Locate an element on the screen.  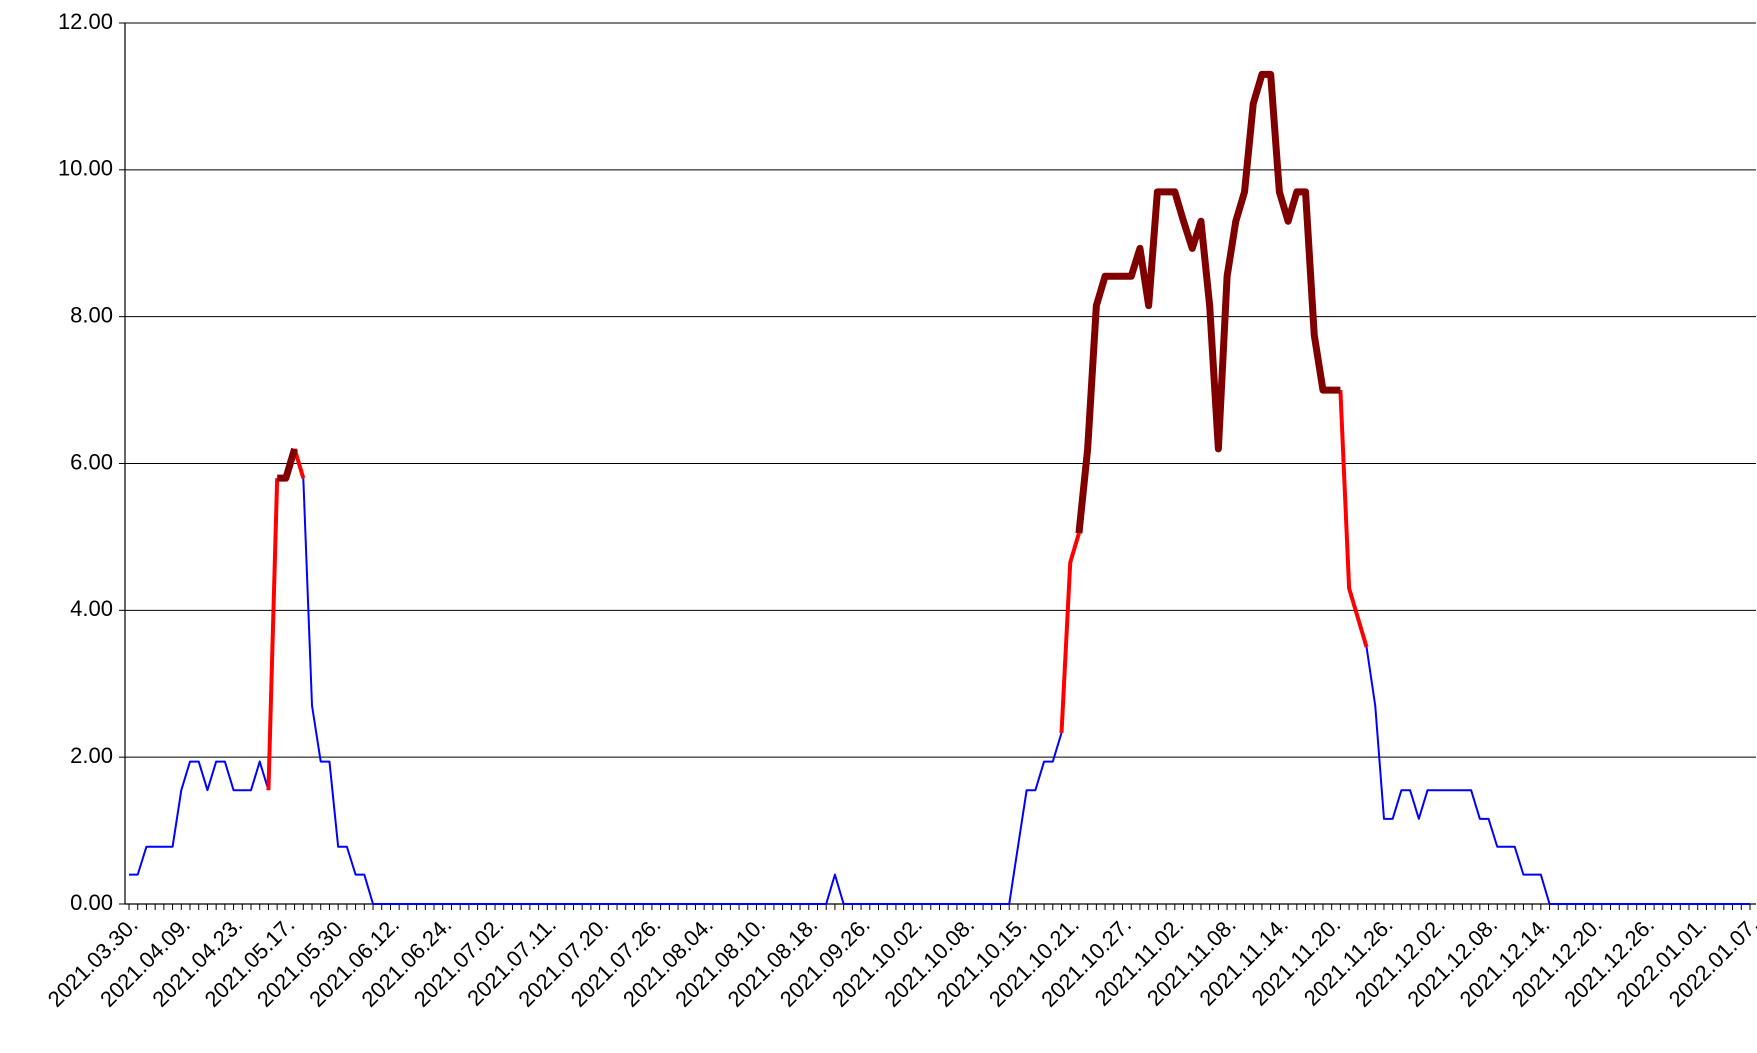
y-tick-label: 2.00 is located at coordinates (91, 755).